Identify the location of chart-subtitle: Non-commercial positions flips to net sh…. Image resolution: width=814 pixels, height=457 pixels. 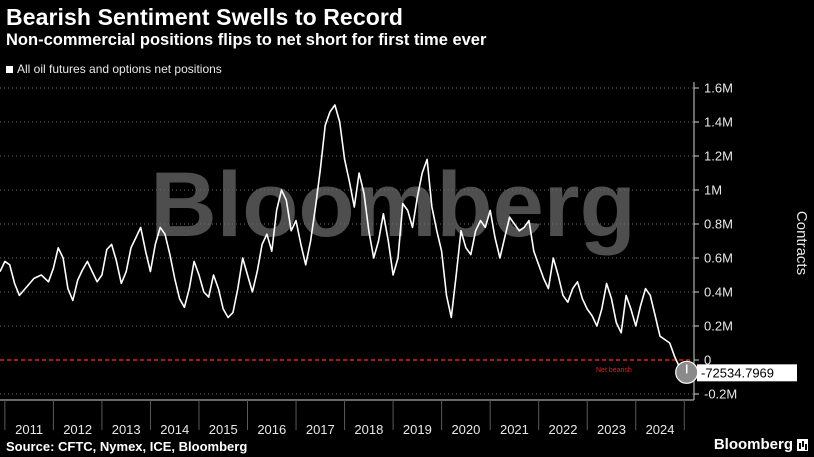
(246, 40).